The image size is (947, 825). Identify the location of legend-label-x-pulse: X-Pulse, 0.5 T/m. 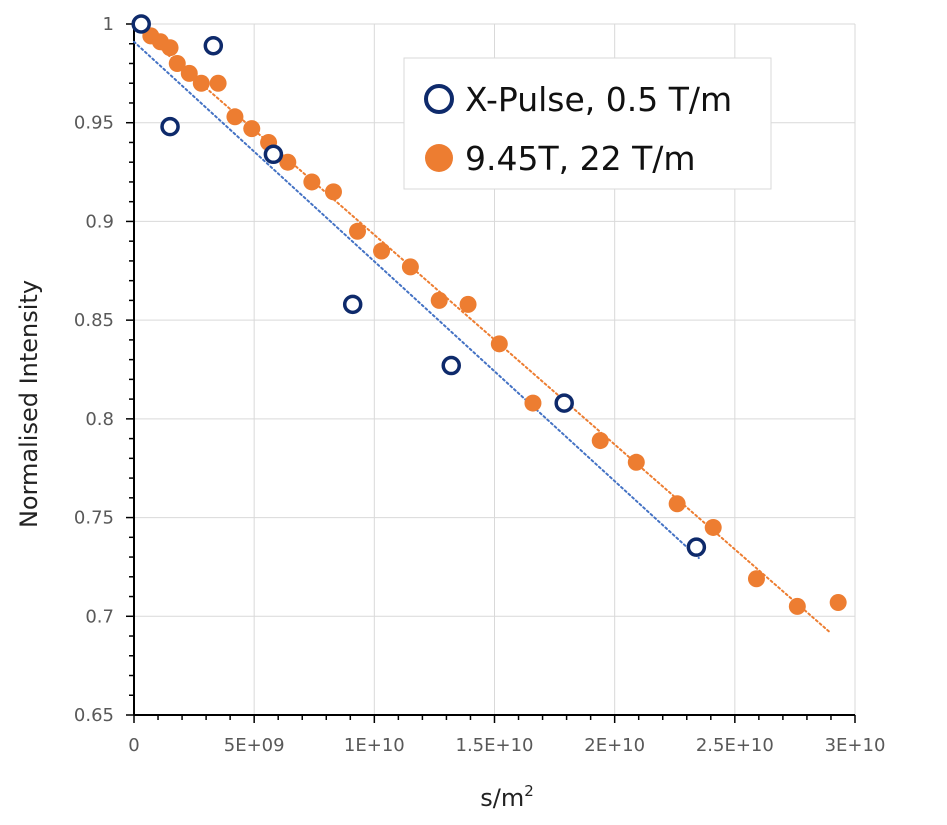
(598, 99).